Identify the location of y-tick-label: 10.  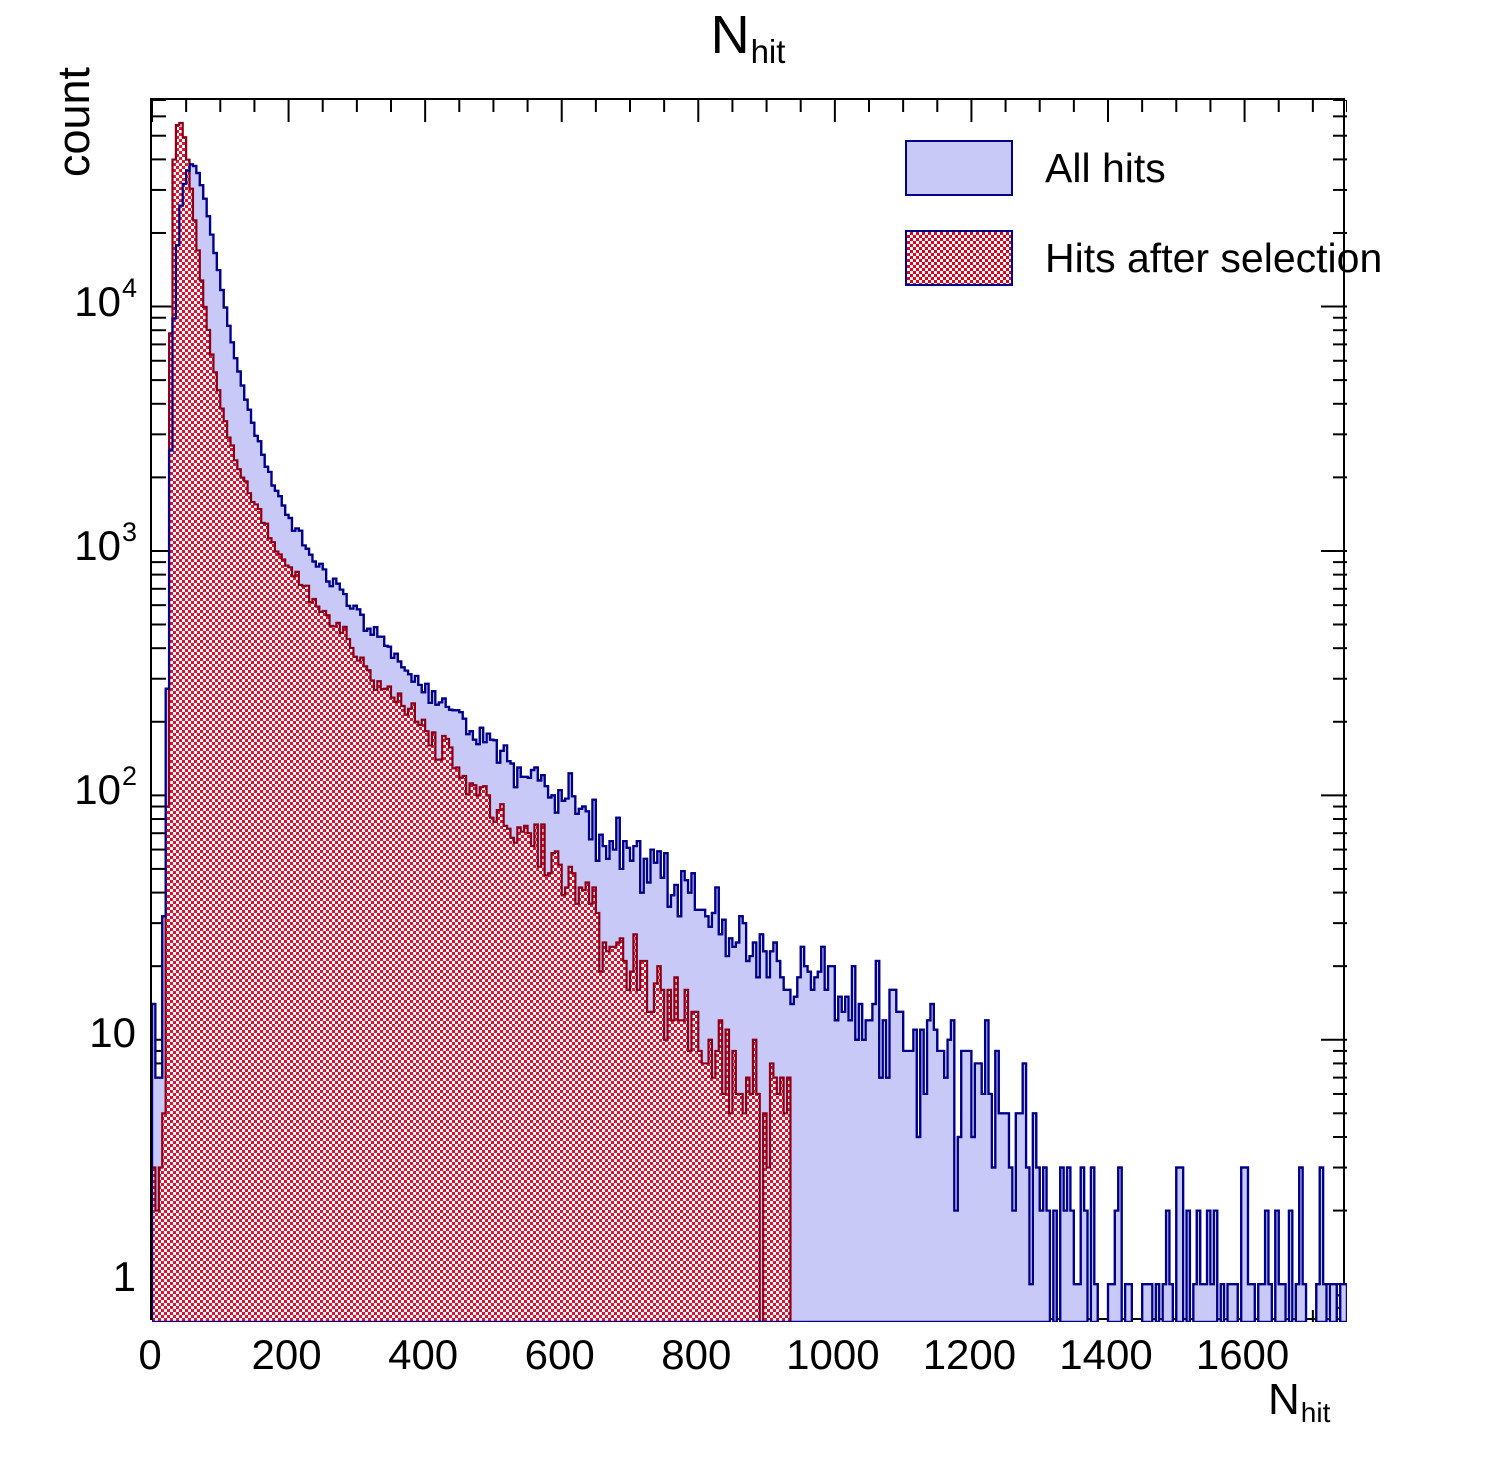
(112, 1032).